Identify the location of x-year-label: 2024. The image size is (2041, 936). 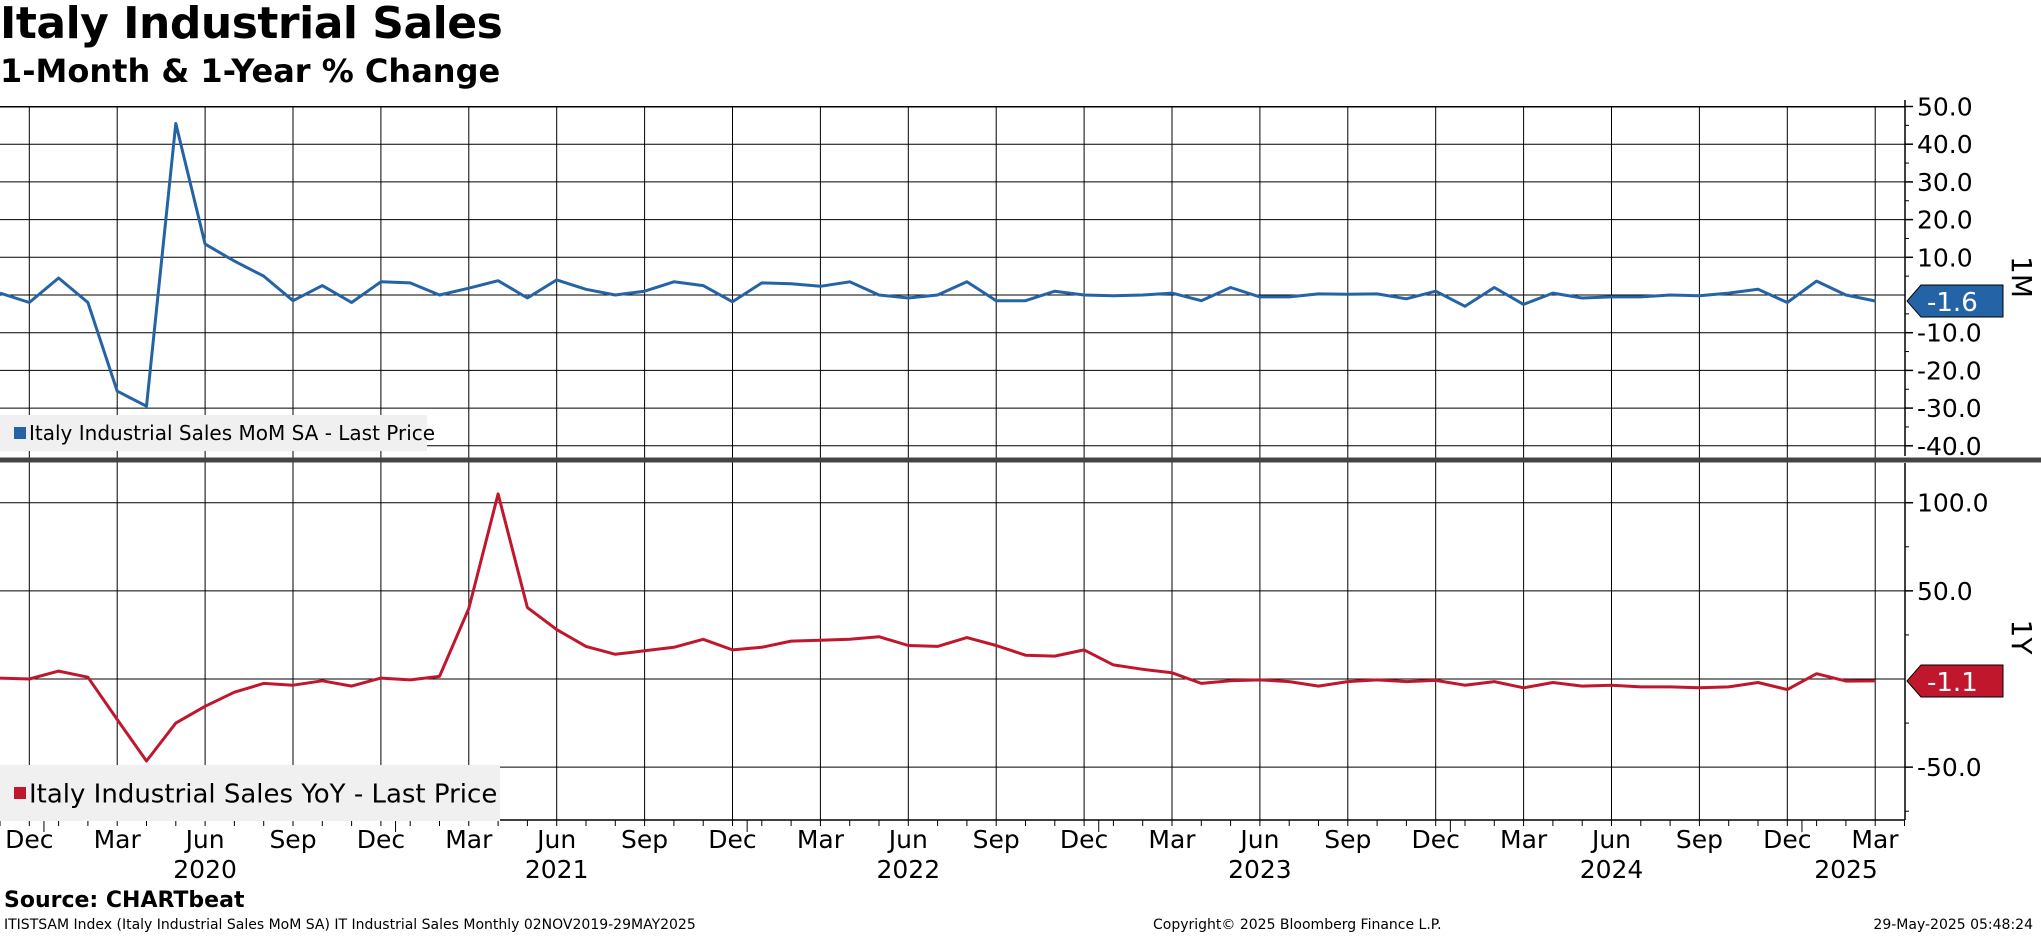
(1612, 869).